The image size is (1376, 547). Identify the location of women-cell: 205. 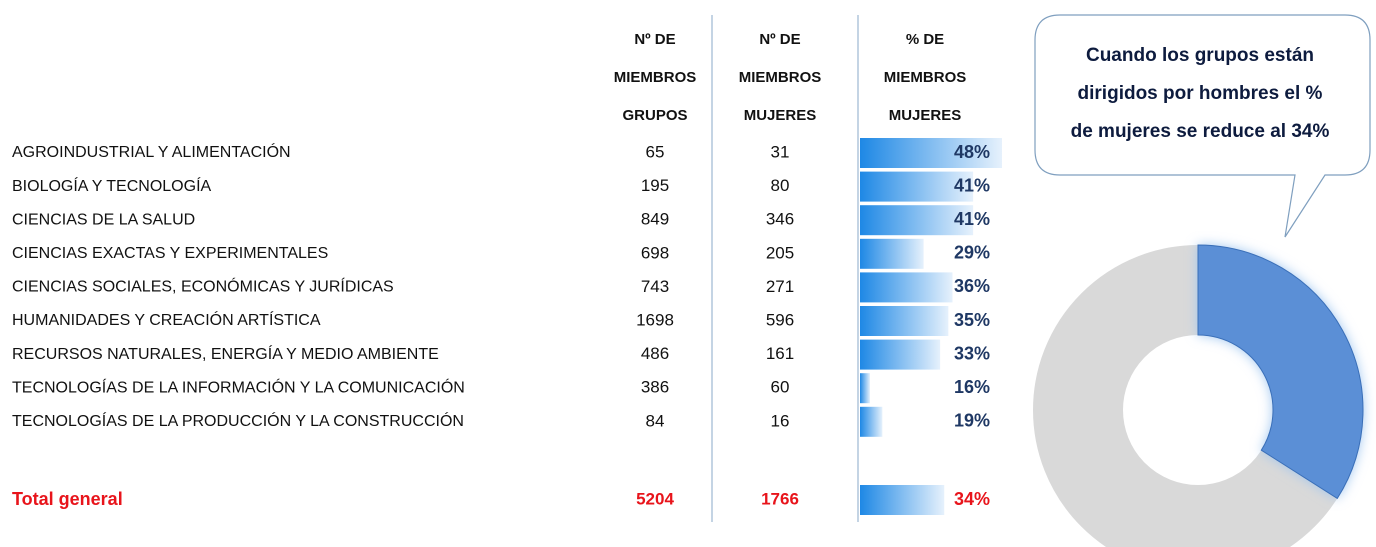
(780, 252).